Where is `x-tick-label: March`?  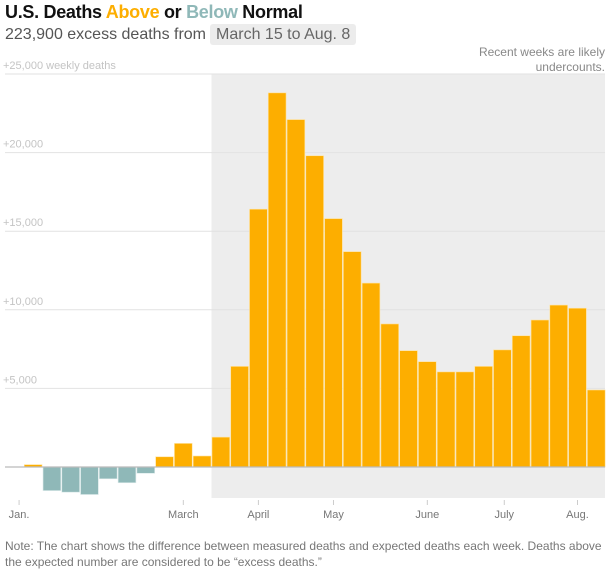 x-tick-label: March is located at coordinates (183, 515).